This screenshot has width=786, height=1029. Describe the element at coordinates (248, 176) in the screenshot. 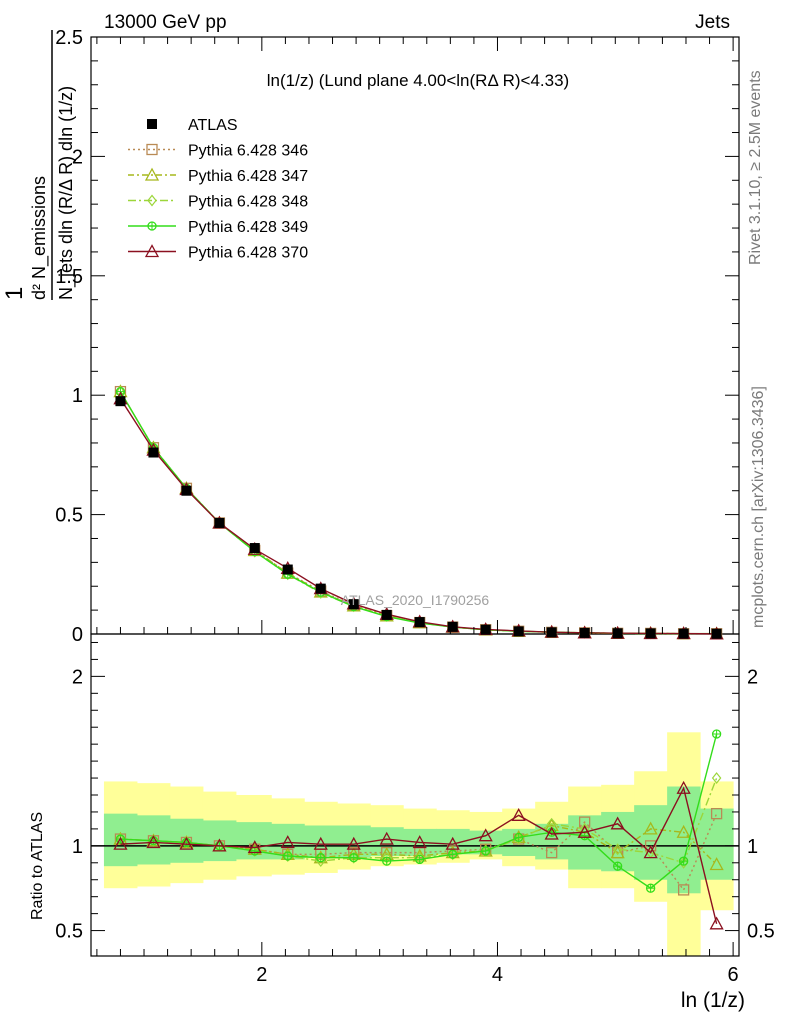

I see `legend-label: Pythia 6.428 347` at that location.